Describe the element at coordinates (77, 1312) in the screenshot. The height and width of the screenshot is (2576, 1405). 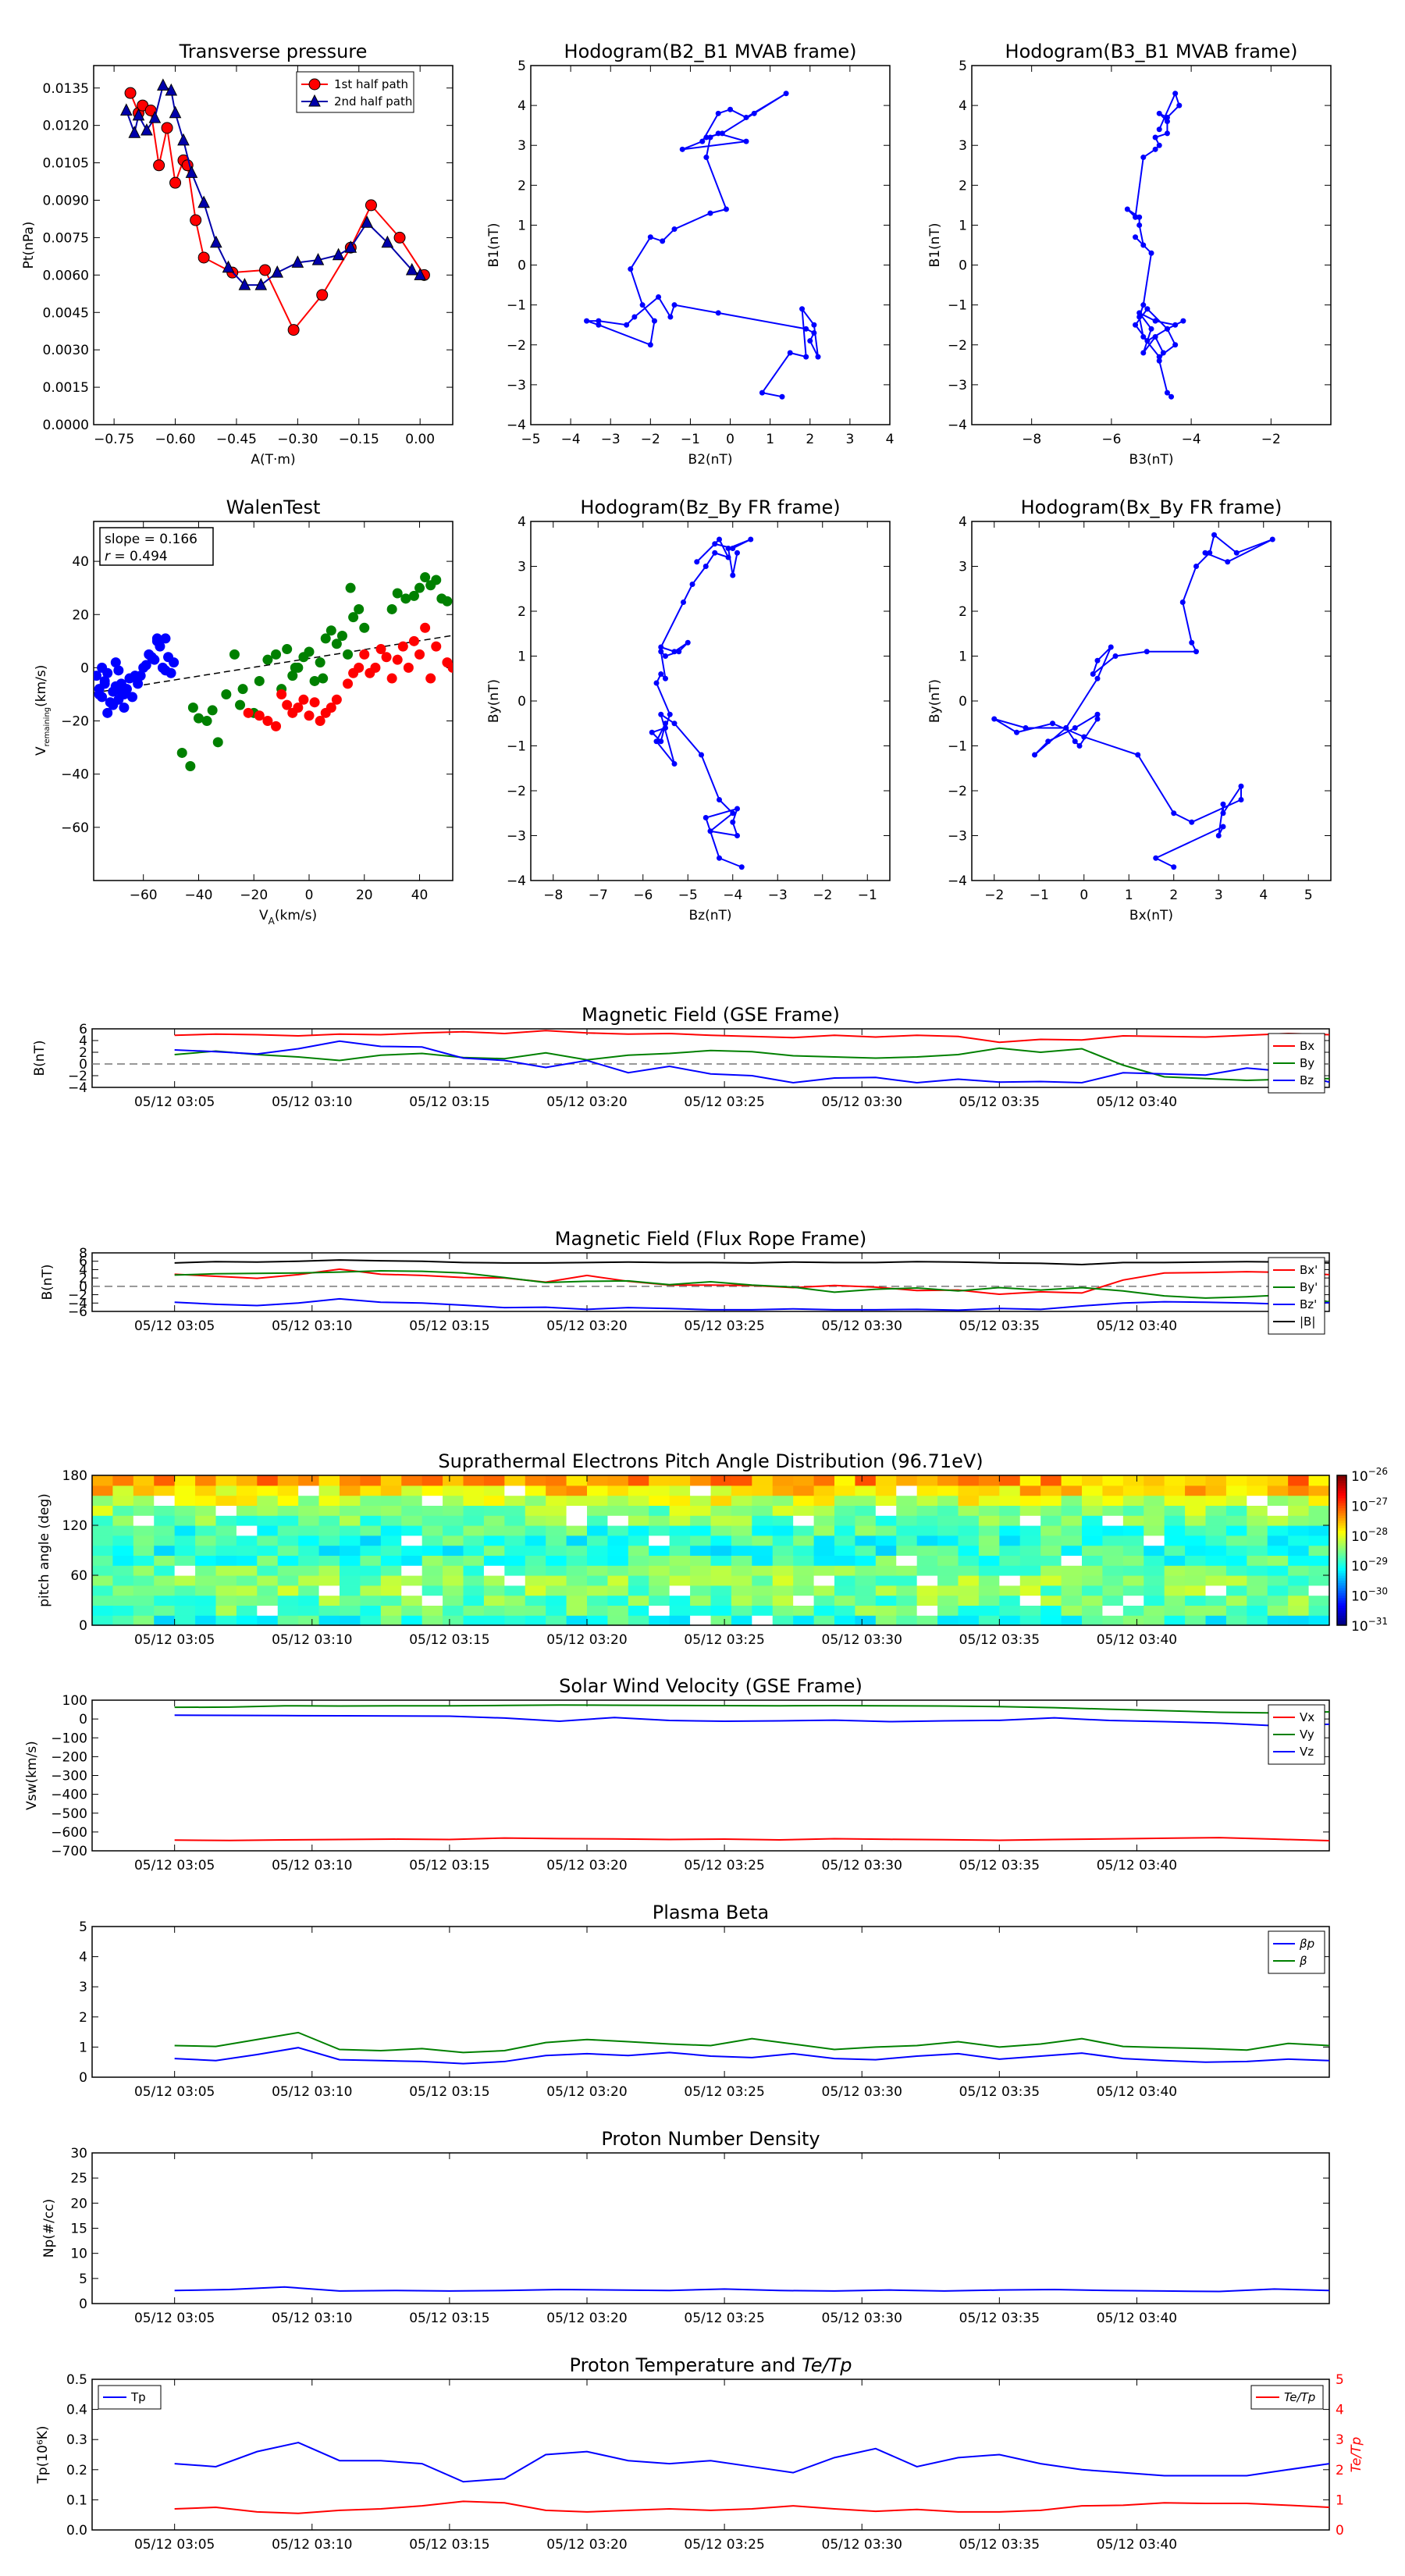
I see `y-tick-label: −6` at that location.